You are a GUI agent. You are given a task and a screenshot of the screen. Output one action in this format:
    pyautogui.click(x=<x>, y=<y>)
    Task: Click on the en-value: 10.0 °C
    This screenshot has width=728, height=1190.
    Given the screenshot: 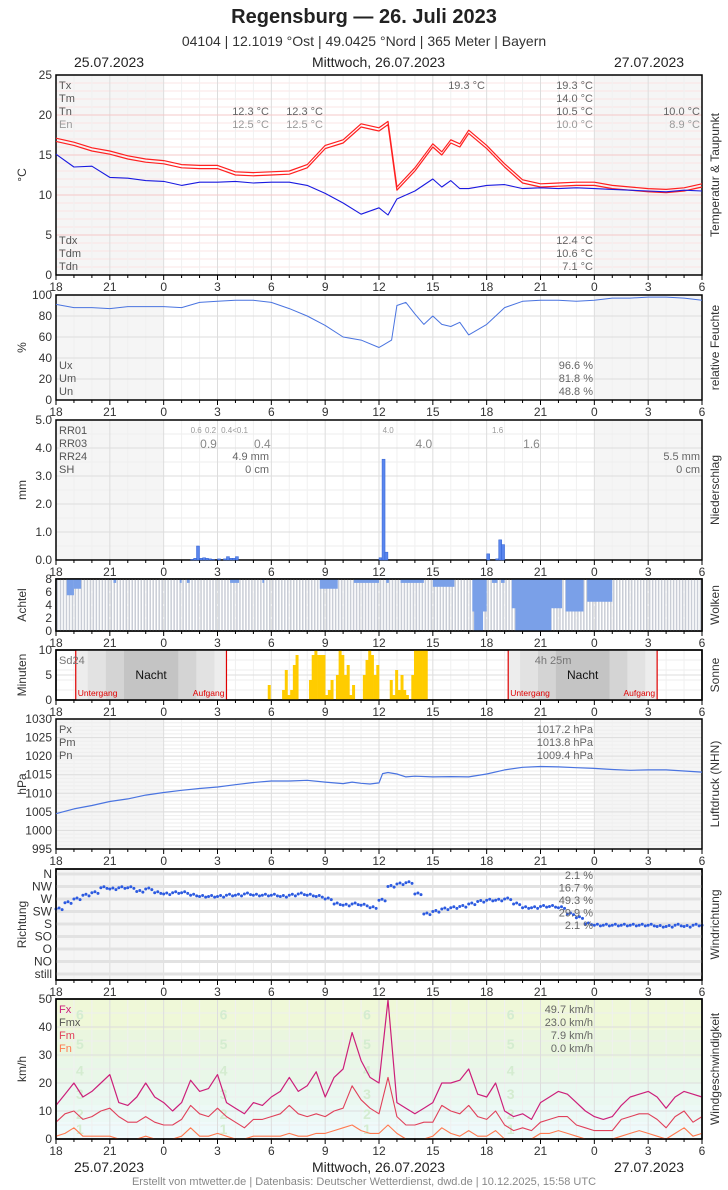 What is the action you would take?
    pyautogui.click(x=574, y=125)
    